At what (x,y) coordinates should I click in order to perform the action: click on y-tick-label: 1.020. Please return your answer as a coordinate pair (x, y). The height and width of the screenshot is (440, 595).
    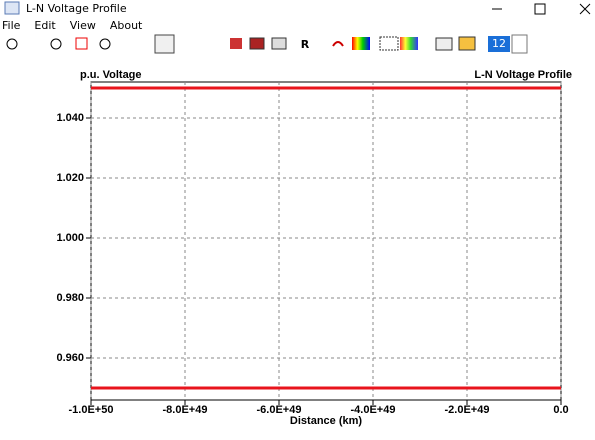
    Looking at the image, I should click on (70, 178).